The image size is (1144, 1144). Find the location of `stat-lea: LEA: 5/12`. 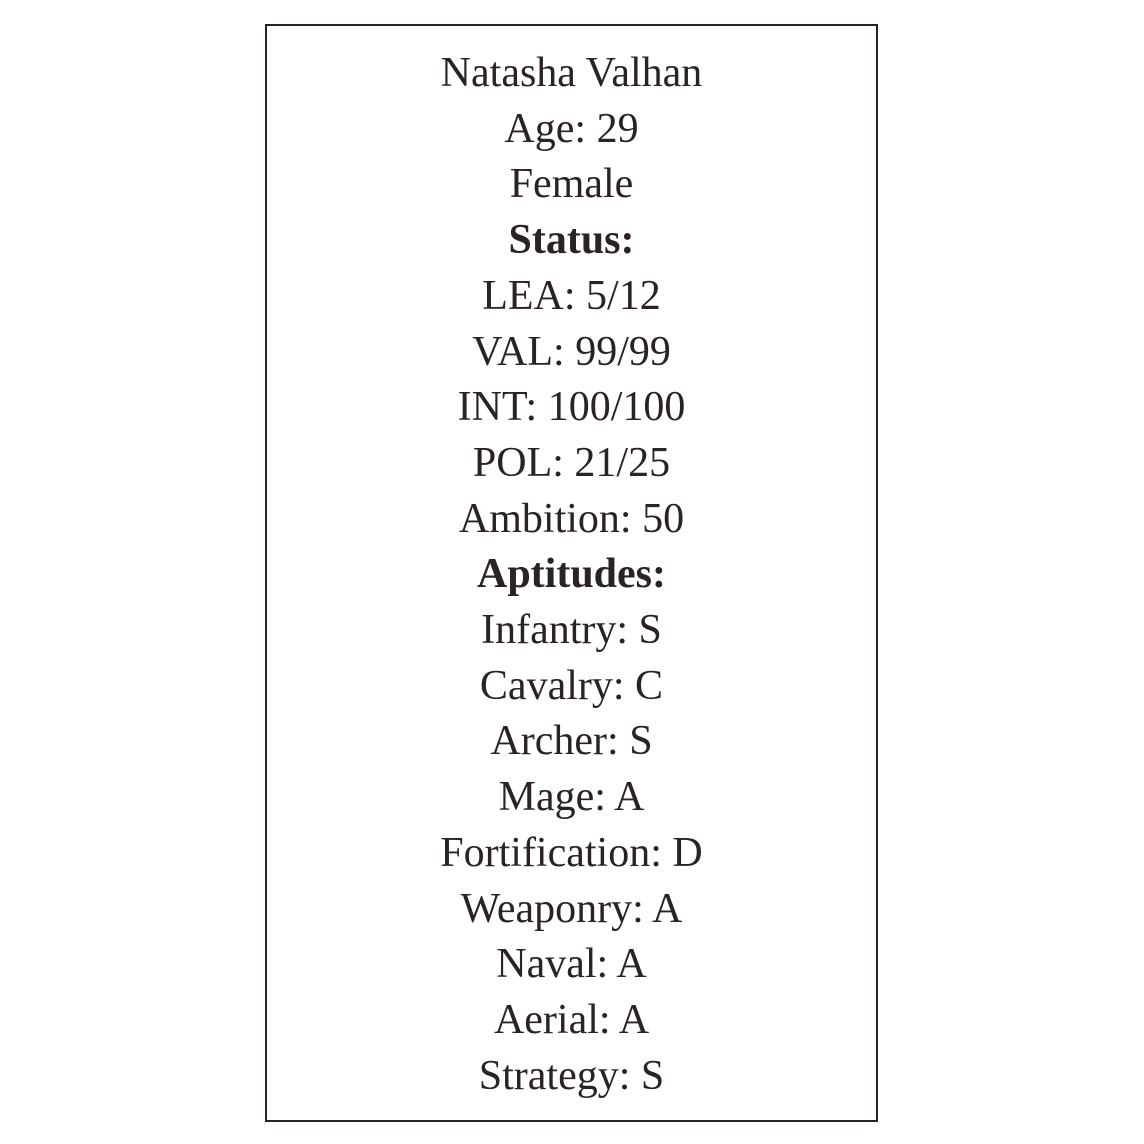

stat-lea: LEA: 5/12 is located at coordinates (571, 295).